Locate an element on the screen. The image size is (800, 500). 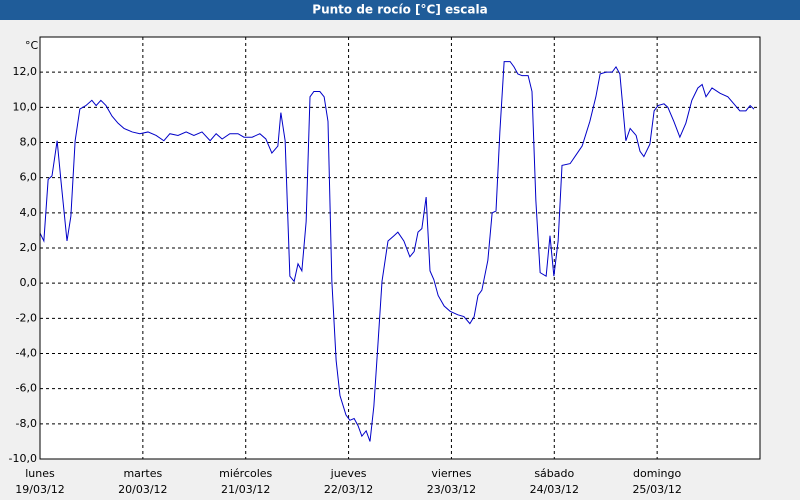
y-tick-label: 8,0 is located at coordinates (29, 142).